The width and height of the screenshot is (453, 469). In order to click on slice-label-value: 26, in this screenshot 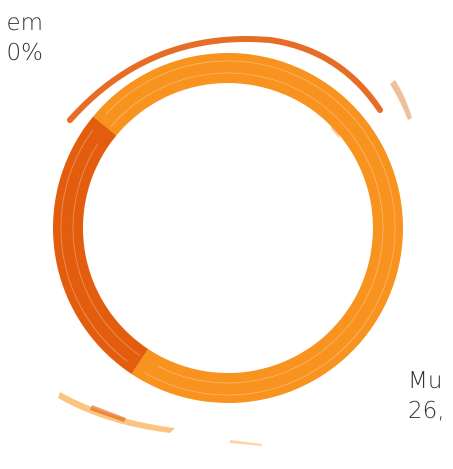, I will do `click(426, 411)`.